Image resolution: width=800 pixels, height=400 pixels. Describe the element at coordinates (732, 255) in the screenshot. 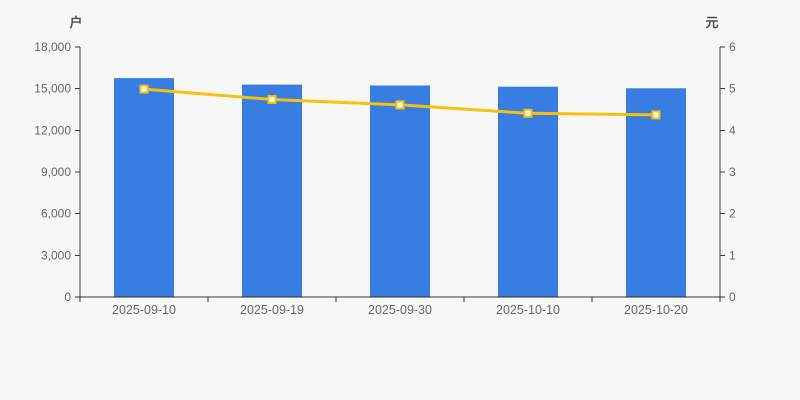

I see `right-axis-tick-label: 1` at that location.